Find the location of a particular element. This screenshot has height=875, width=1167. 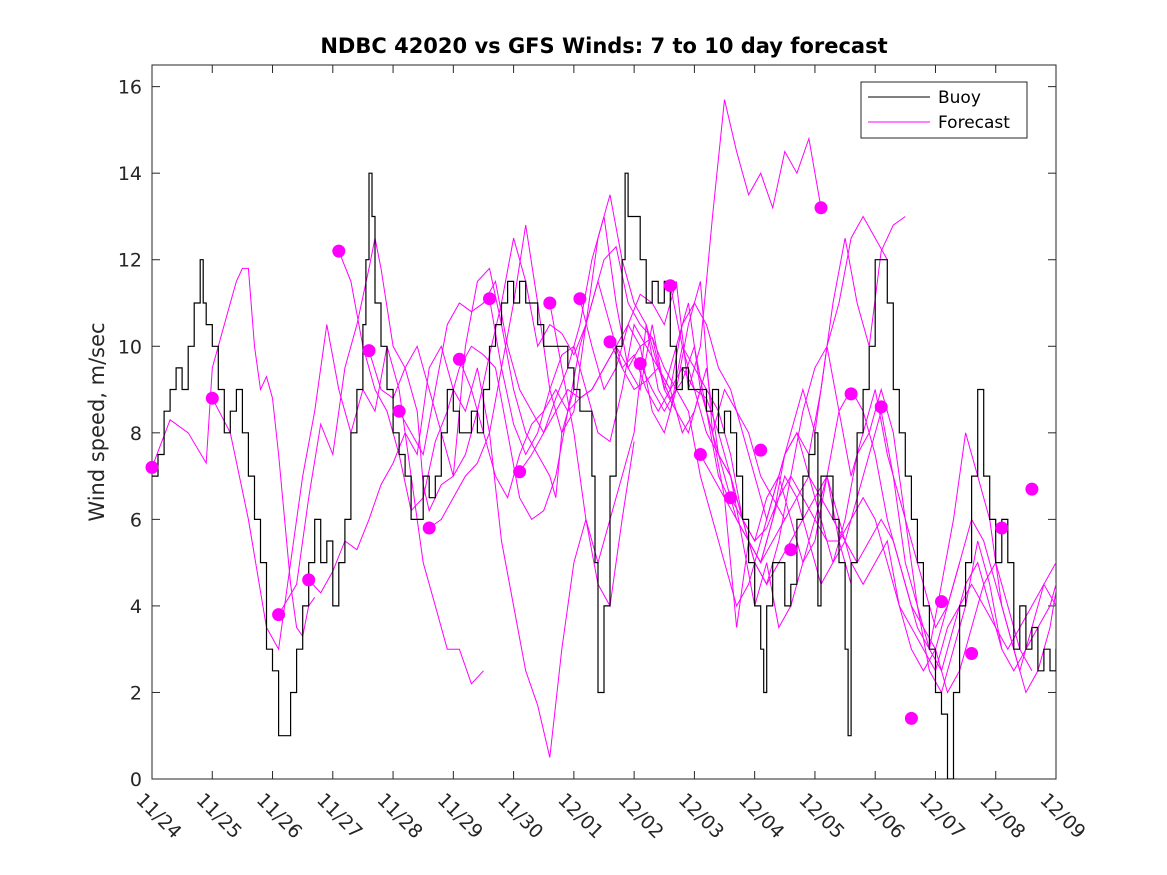

y-tick-label: 2 is located at coordinates (136, 693).